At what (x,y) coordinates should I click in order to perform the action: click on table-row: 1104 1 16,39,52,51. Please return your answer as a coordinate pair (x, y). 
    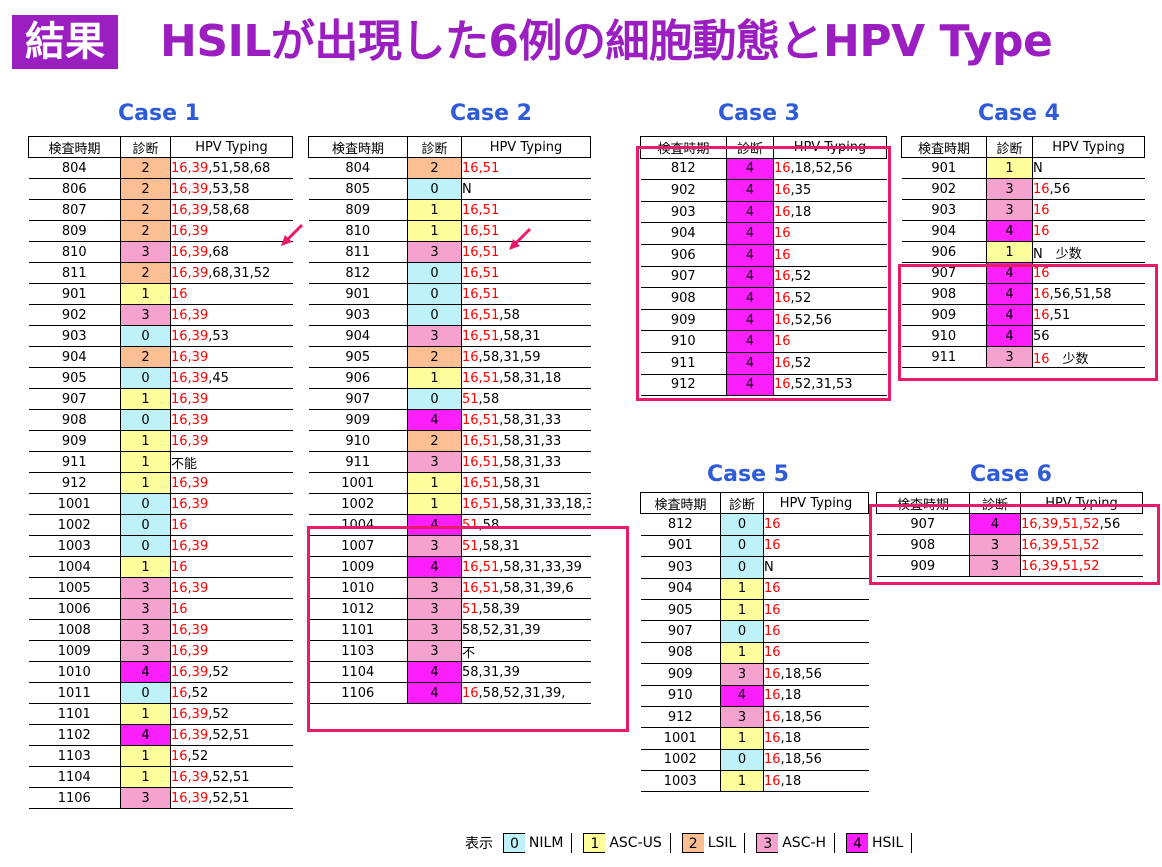
    Looking at the image, I should click on (160, 777).